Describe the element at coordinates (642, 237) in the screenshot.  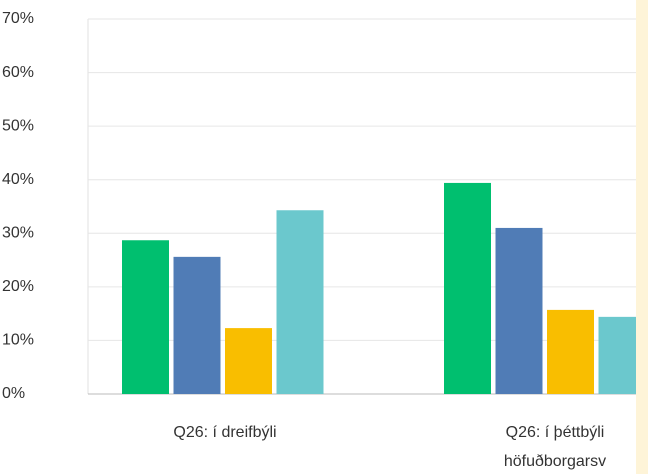
I see `side-panel-edge` at that location.